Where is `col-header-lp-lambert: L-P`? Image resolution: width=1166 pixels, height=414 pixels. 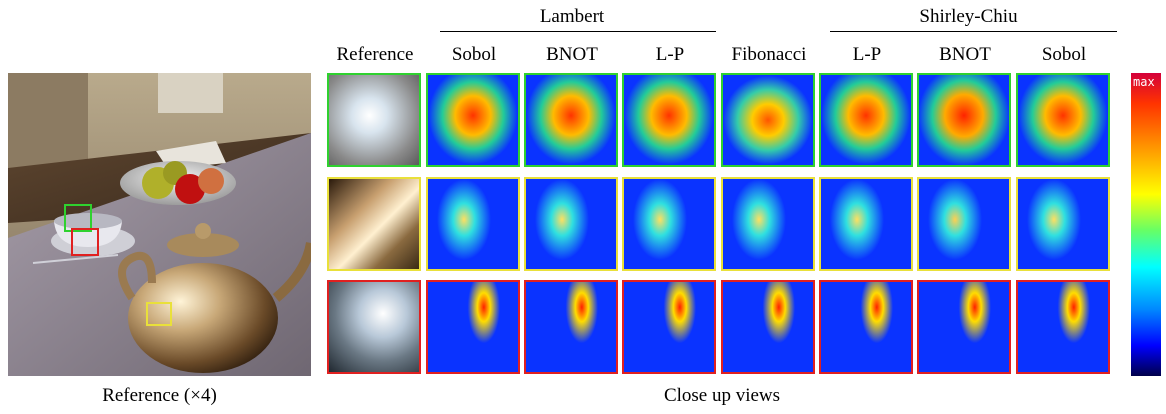 col-header-lp-lambert: L-P is located at coordinates (670, 54).